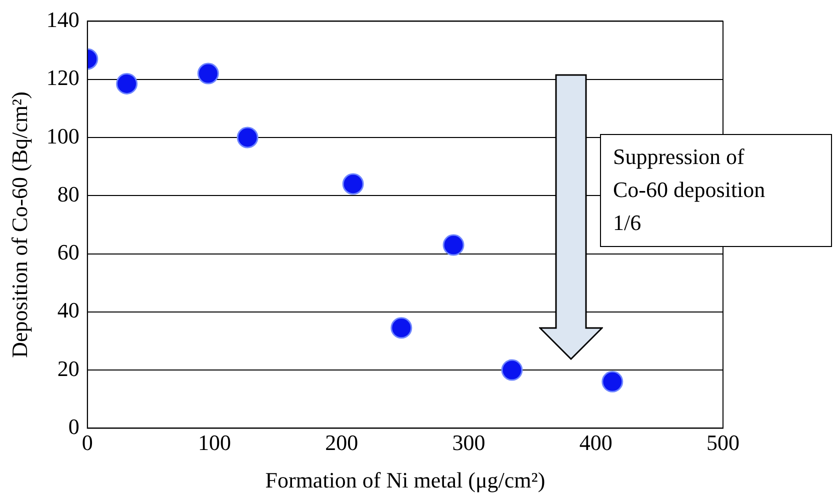  What do you see at coordinates (689, 190) in the screenshot?
I see `annotation: Suppression of Co-60 deposition 1/6` at bounding box center [689, 190].